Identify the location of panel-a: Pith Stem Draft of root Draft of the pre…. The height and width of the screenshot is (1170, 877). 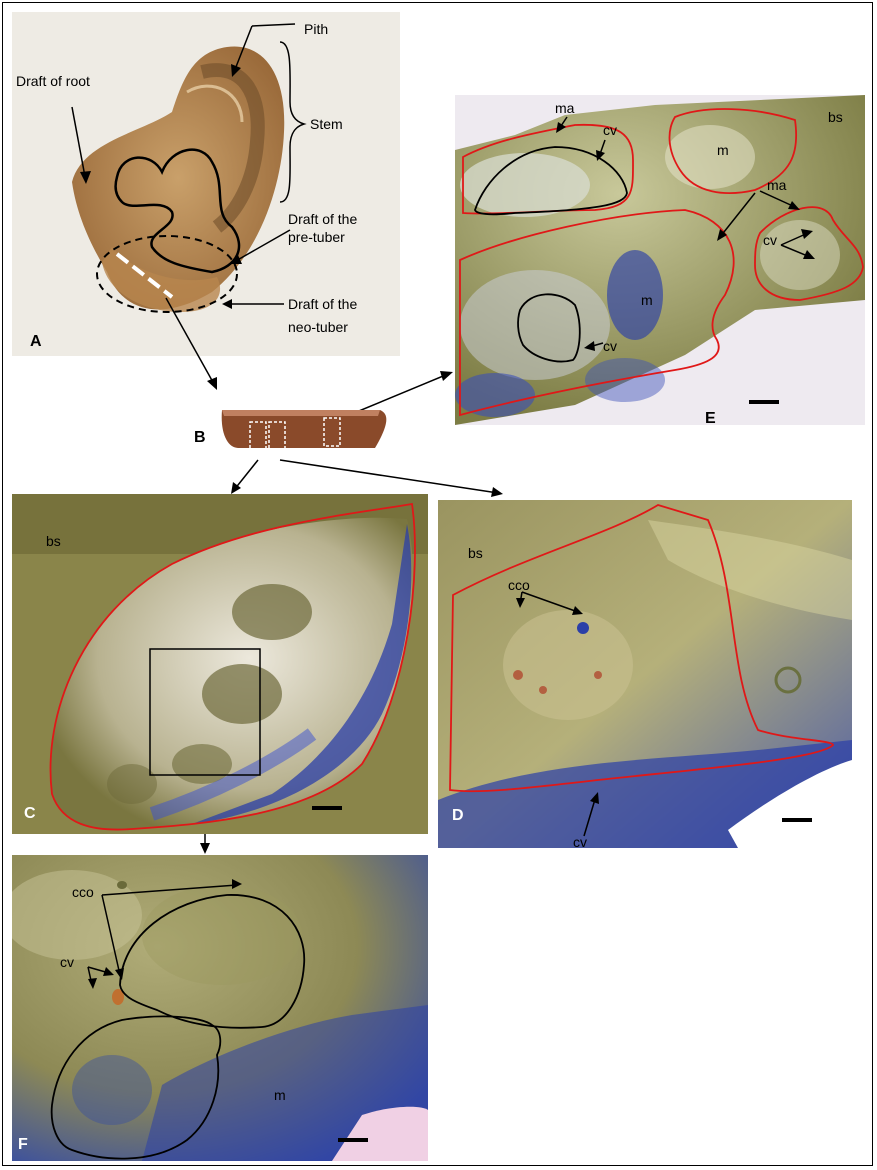
(206, 184).